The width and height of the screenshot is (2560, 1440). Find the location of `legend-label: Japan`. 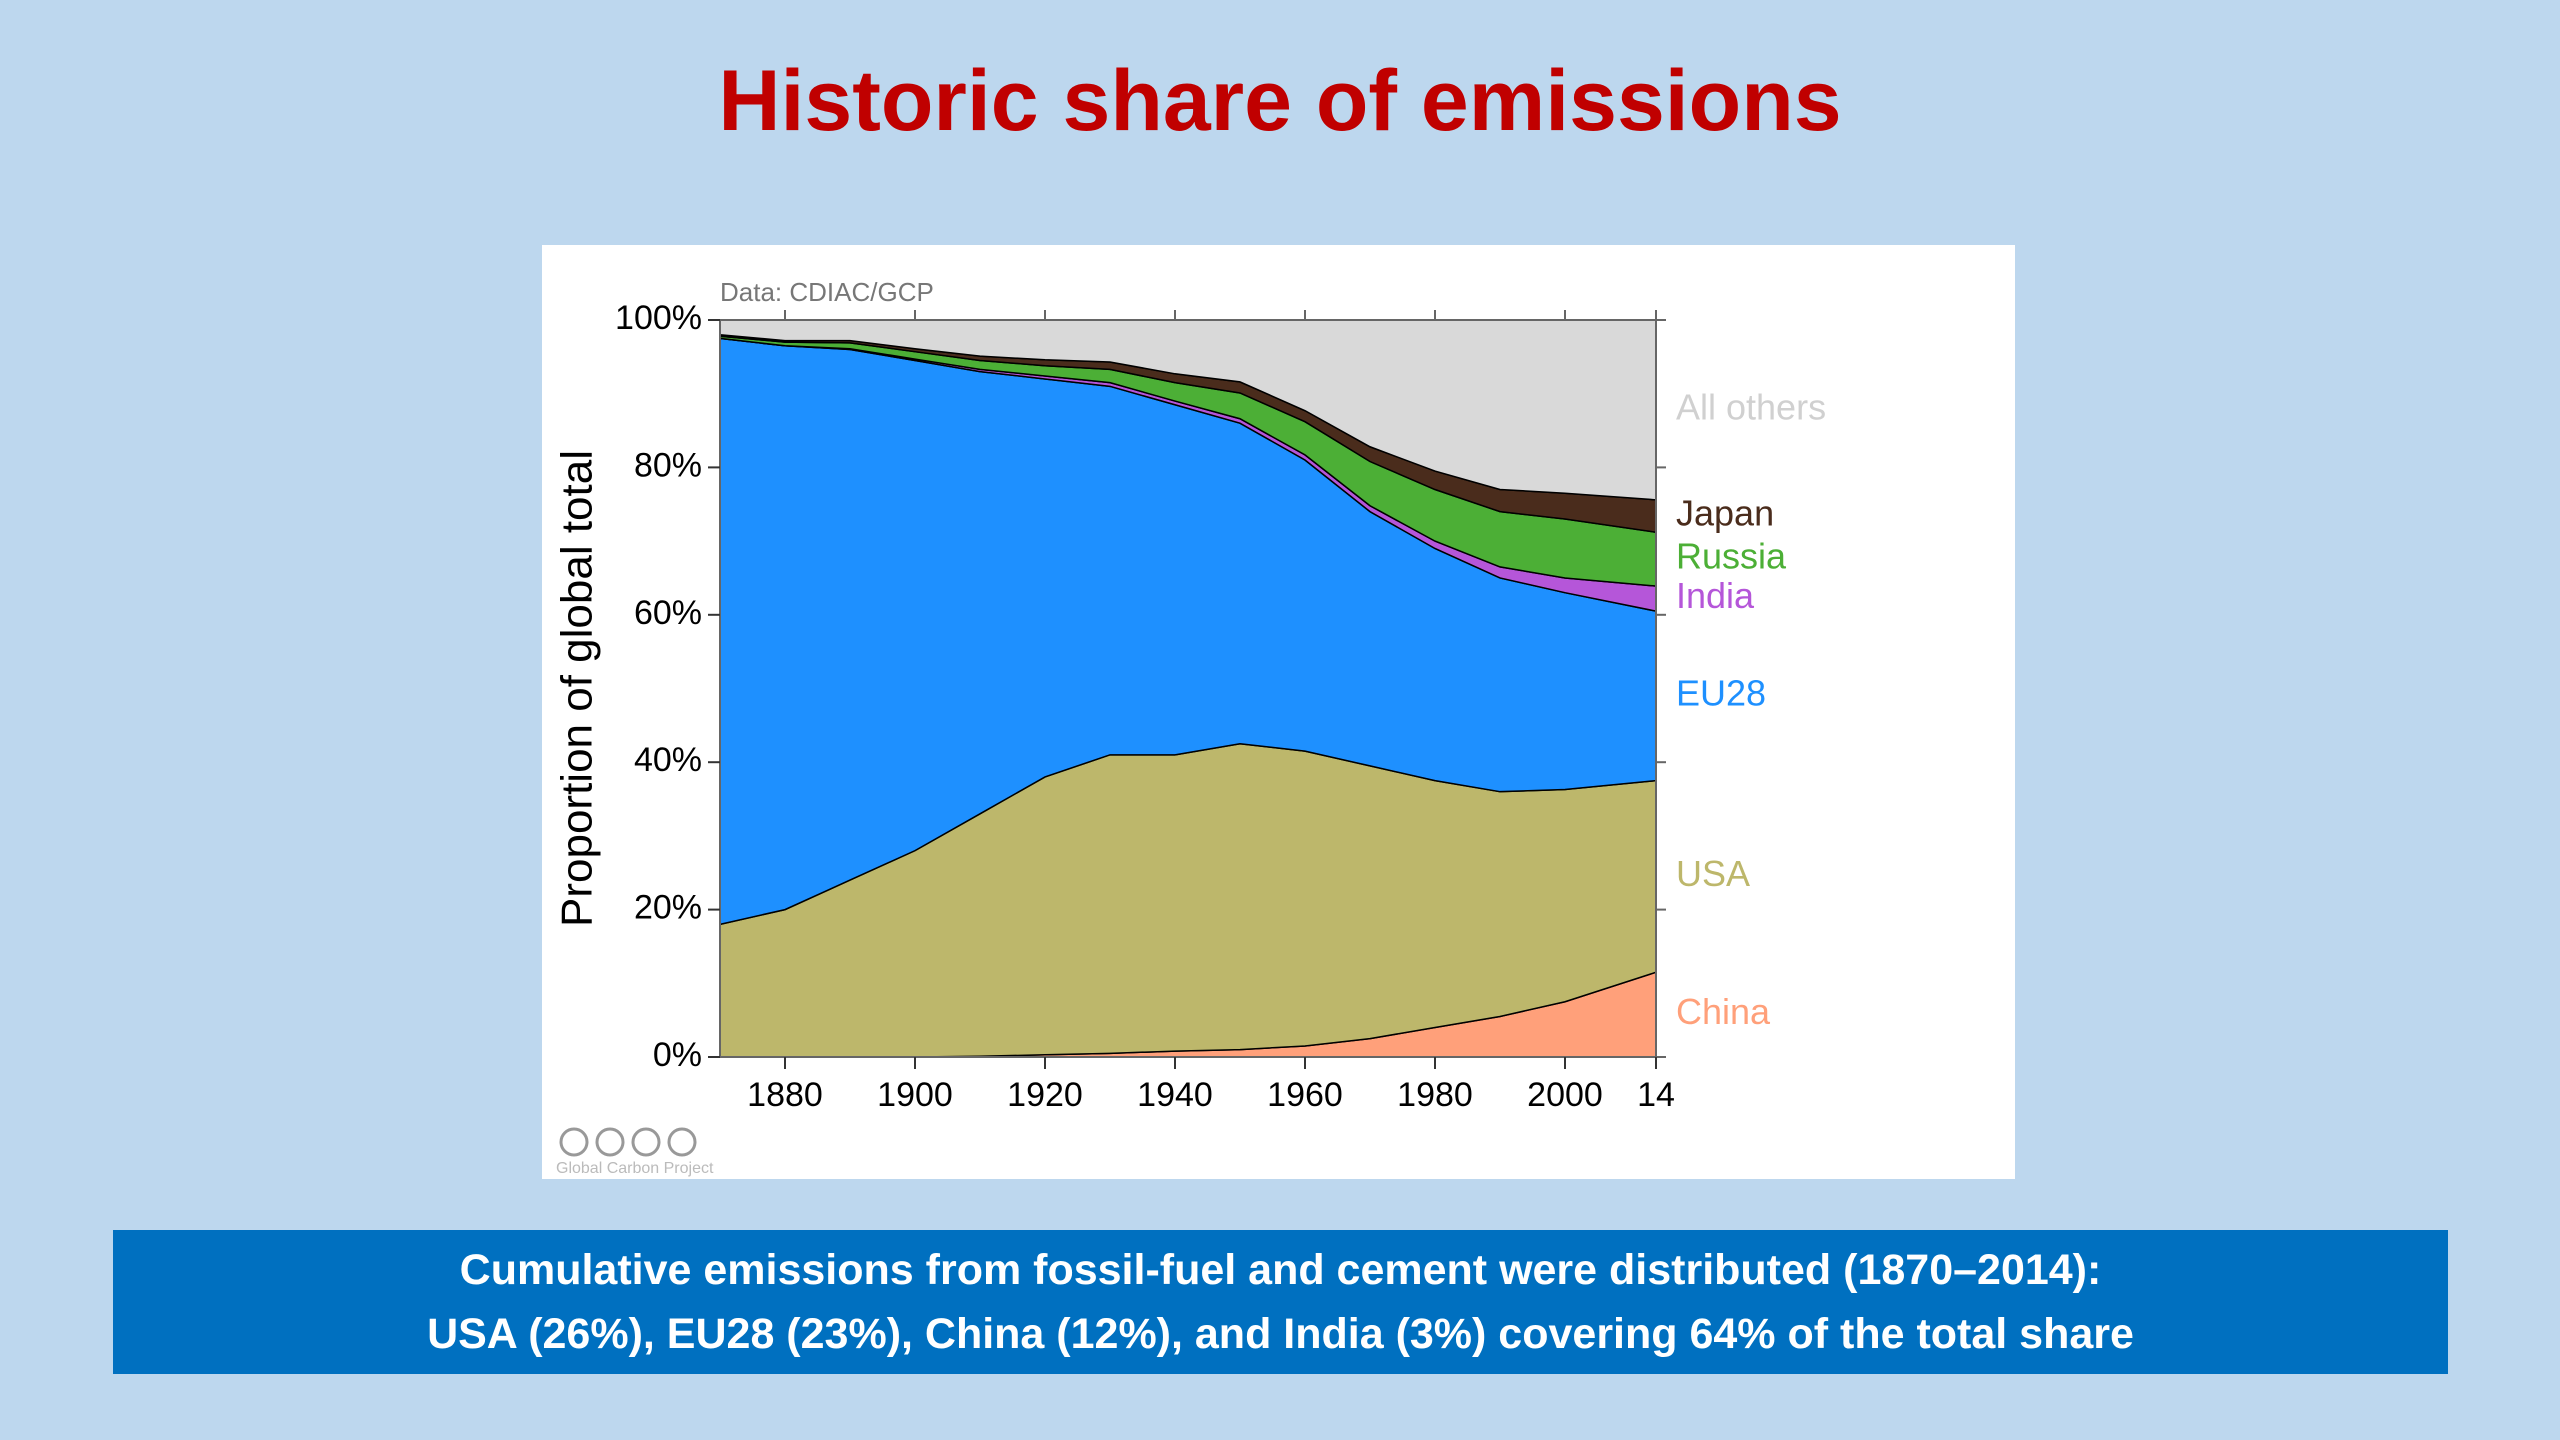

legend-label: Japan is located at coordinates (1725, 513).